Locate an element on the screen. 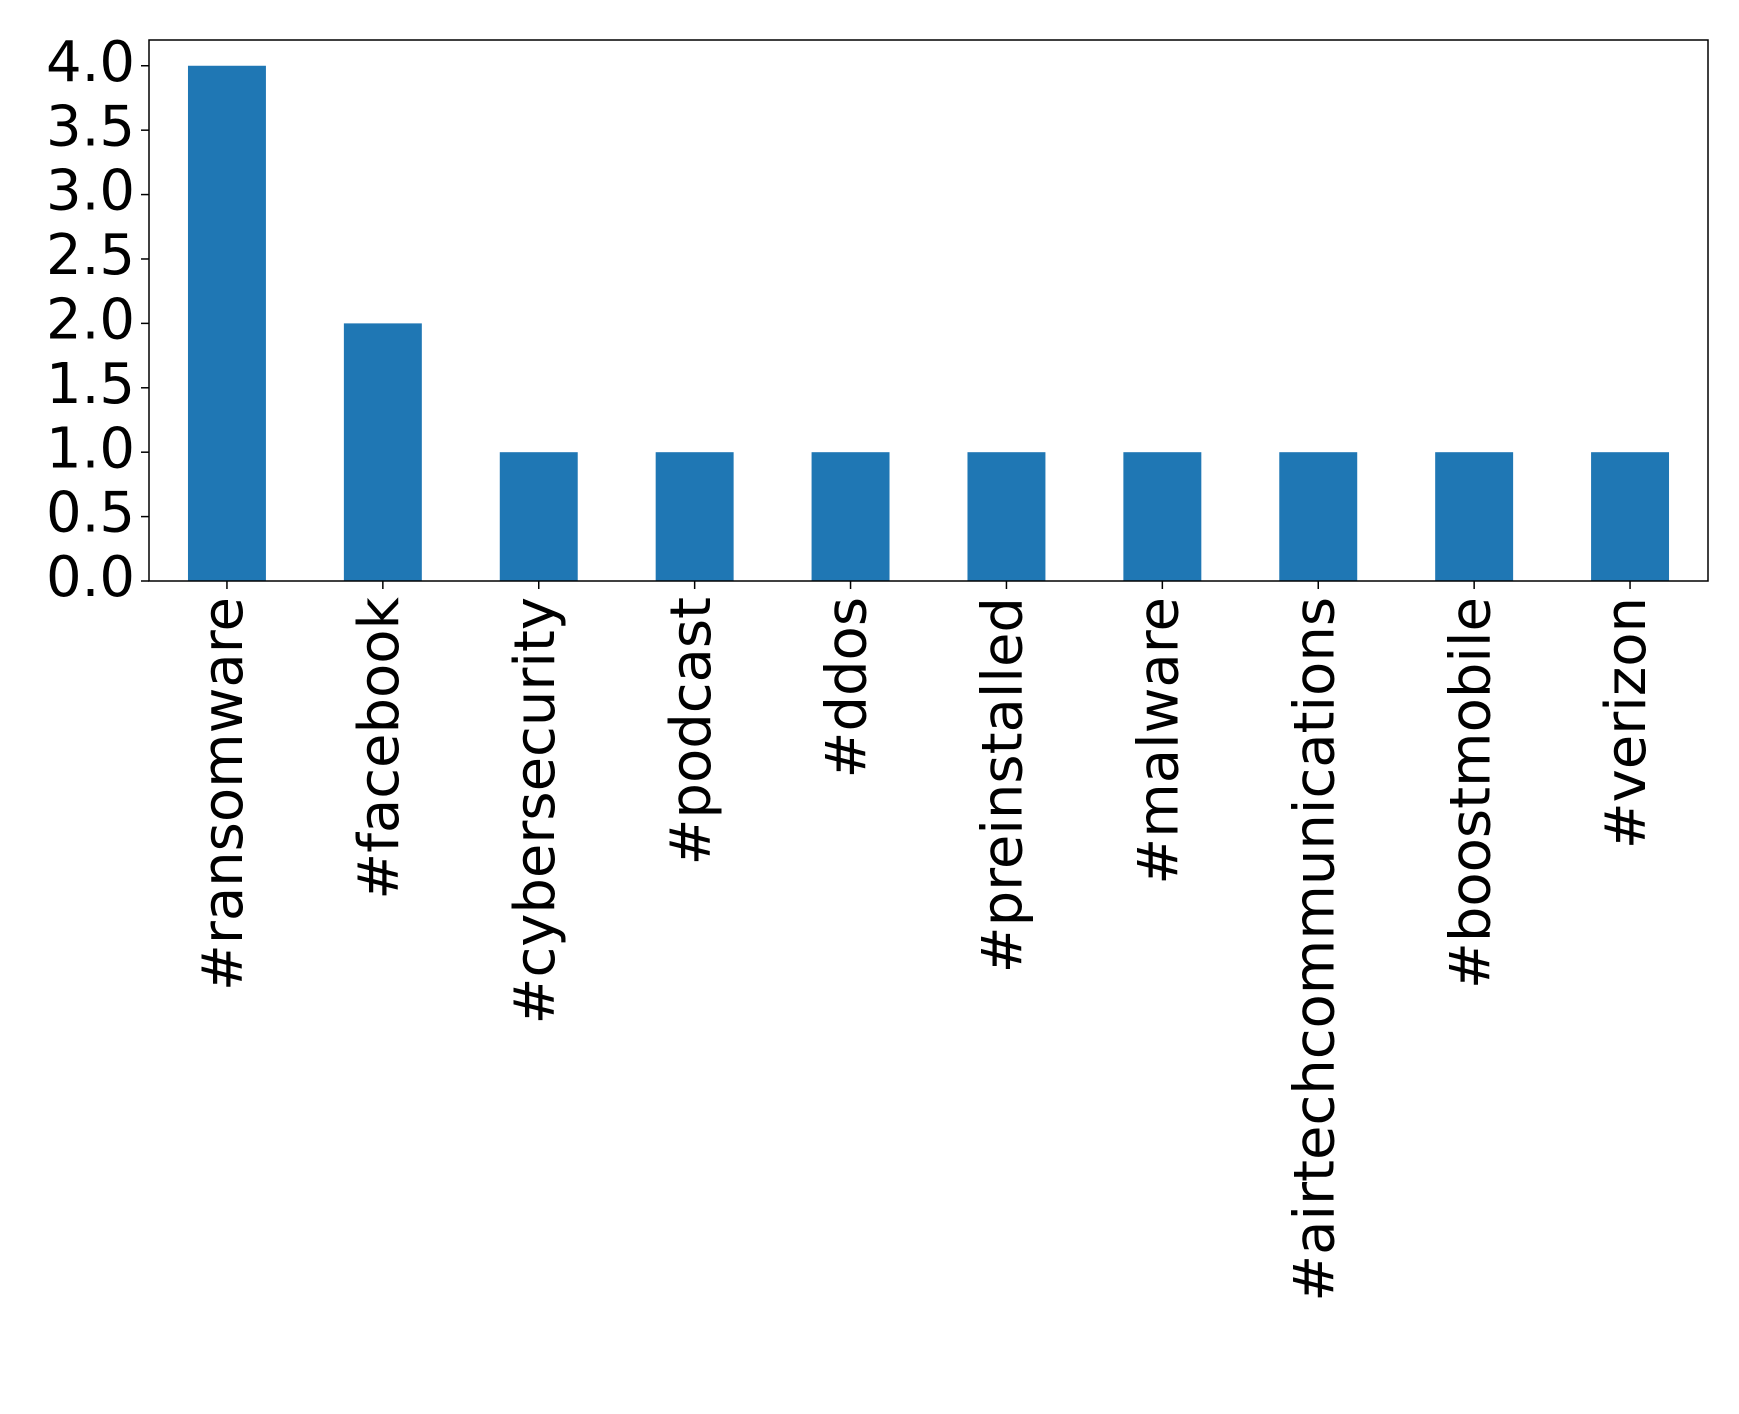  x-tick-label: #verizon is located at coordinates (1626, 723).